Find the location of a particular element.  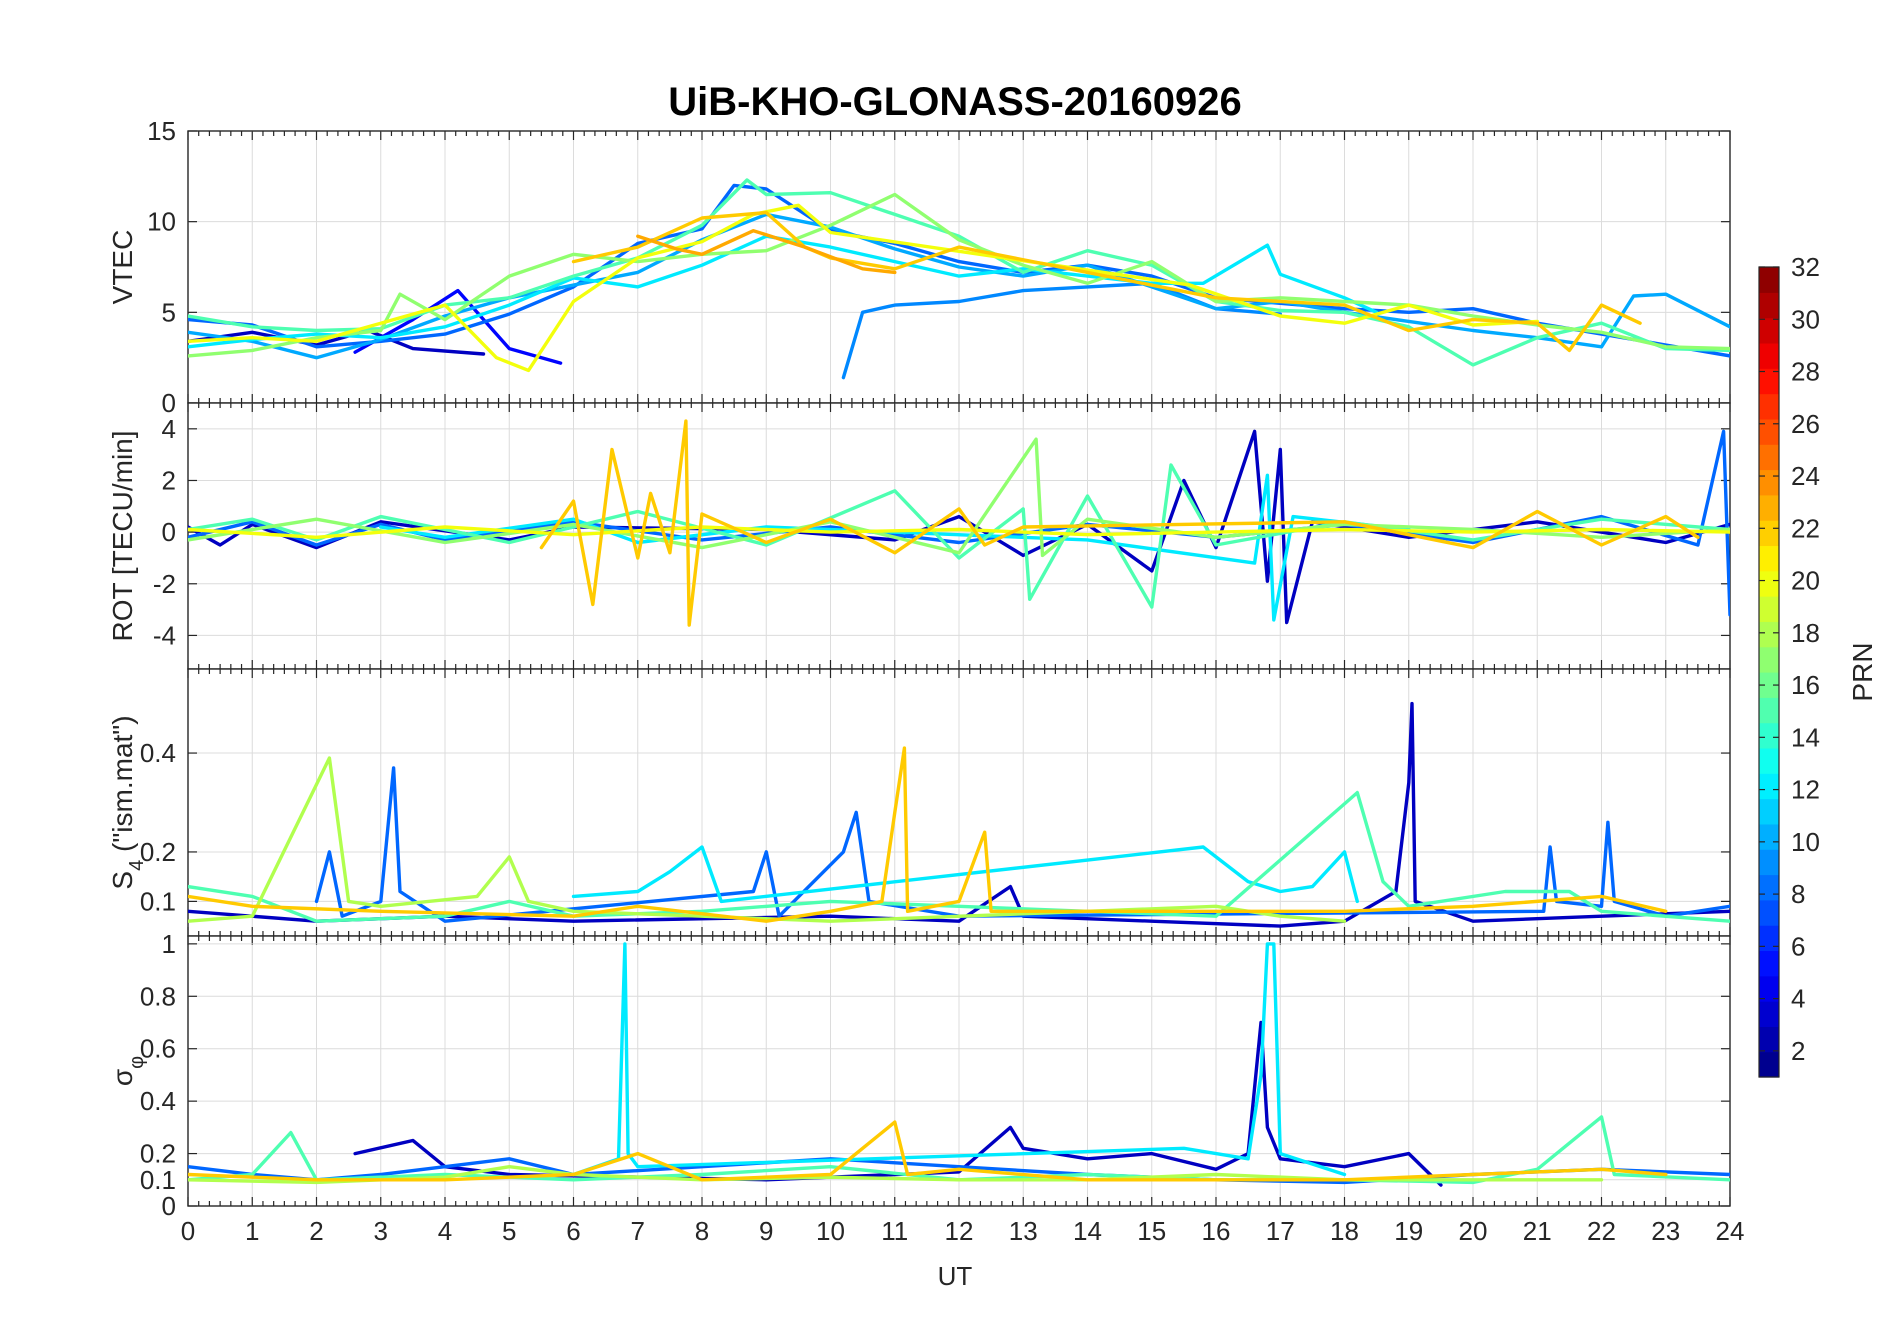

colorbar-tick-22: 22 is located at coordinates (1805, 528).